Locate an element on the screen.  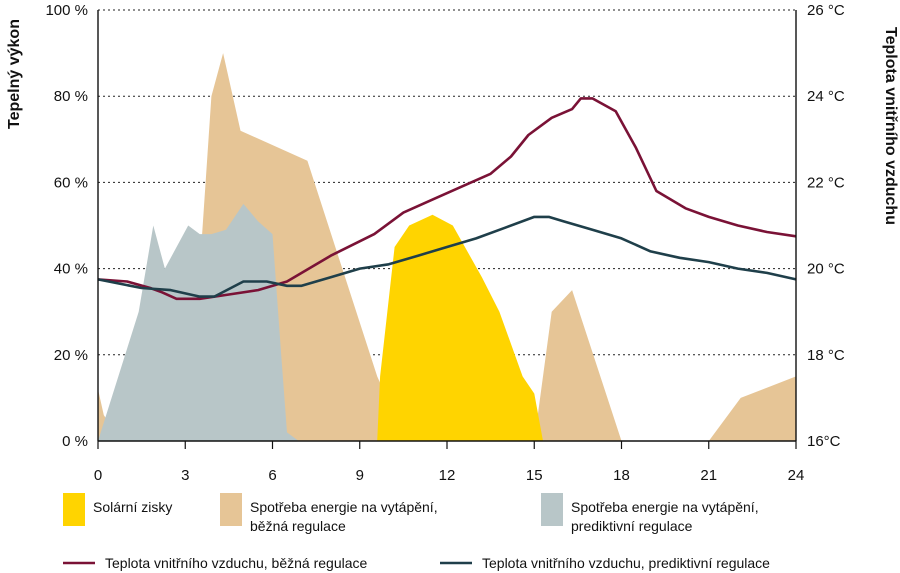
y-right-tick-label: 24 °C is located at coordinates (826, 96).